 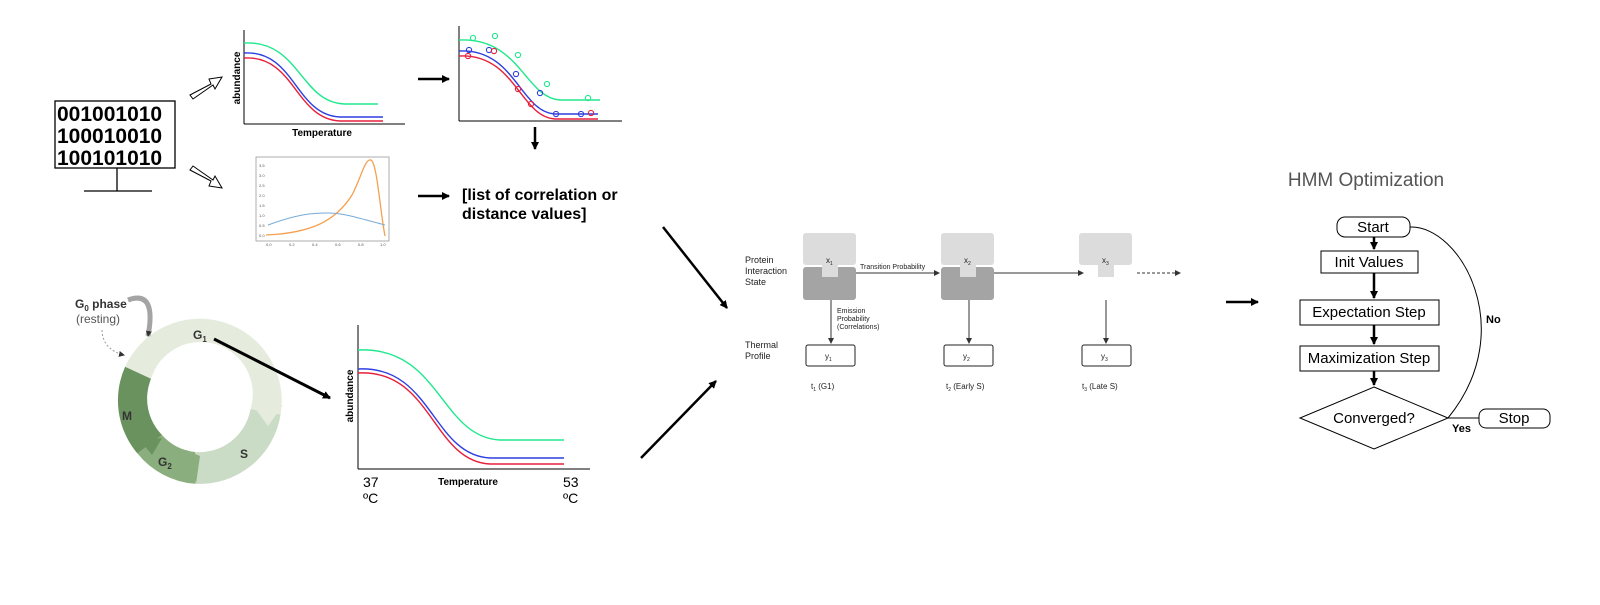 I want to click on fitted-curves-plot, so click(x=540, y=74).